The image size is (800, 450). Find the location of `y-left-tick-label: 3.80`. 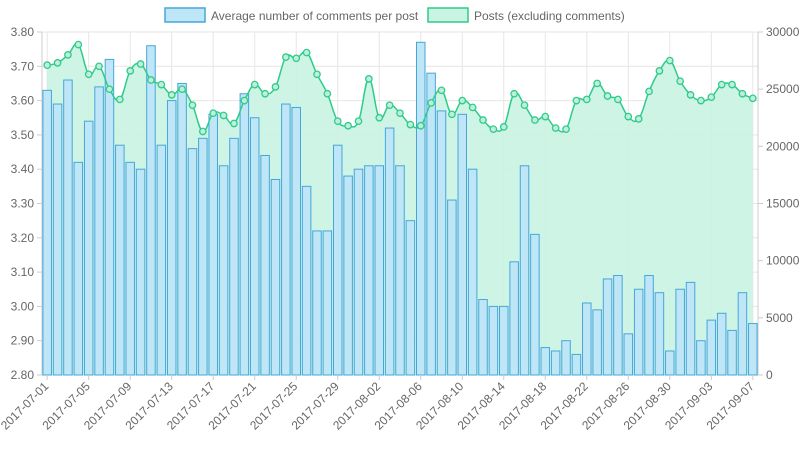

y-left-tick-label: 3.80 is located at coordinates (23, 32).